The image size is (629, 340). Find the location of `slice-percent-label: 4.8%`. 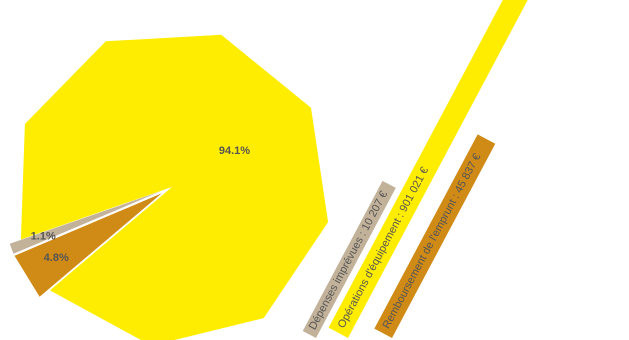

slice-percent-label: 4.8% is located at coordinates (56, 258).